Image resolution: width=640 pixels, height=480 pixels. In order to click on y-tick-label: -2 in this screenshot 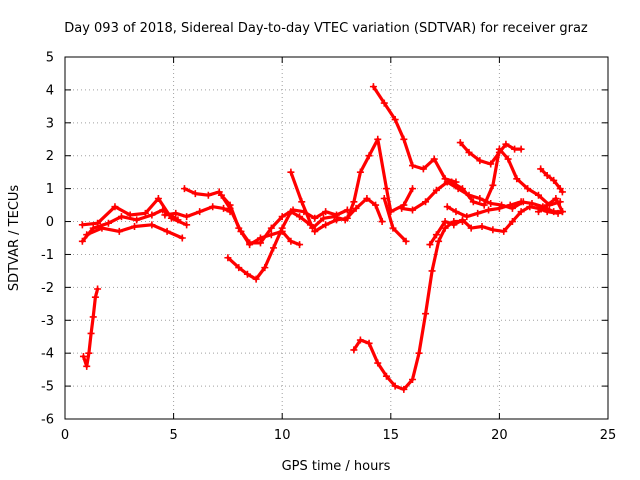, I will do `click(47, 288)`.